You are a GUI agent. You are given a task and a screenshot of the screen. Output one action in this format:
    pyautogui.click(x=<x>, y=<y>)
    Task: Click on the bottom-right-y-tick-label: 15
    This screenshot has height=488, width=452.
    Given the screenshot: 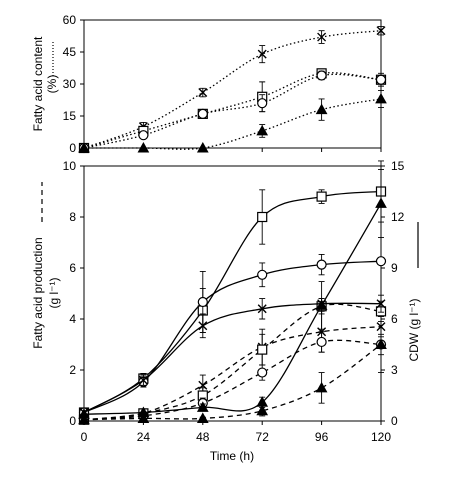 What is the action you would take?
    pyautogui.click(x=398, y=166)
    